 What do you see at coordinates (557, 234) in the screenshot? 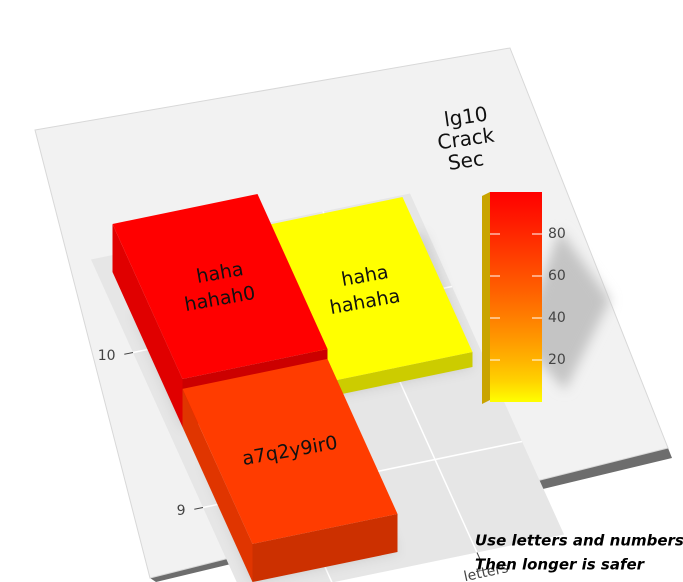
I see `colorbar-label: 80` at bounding box center [557, 234].